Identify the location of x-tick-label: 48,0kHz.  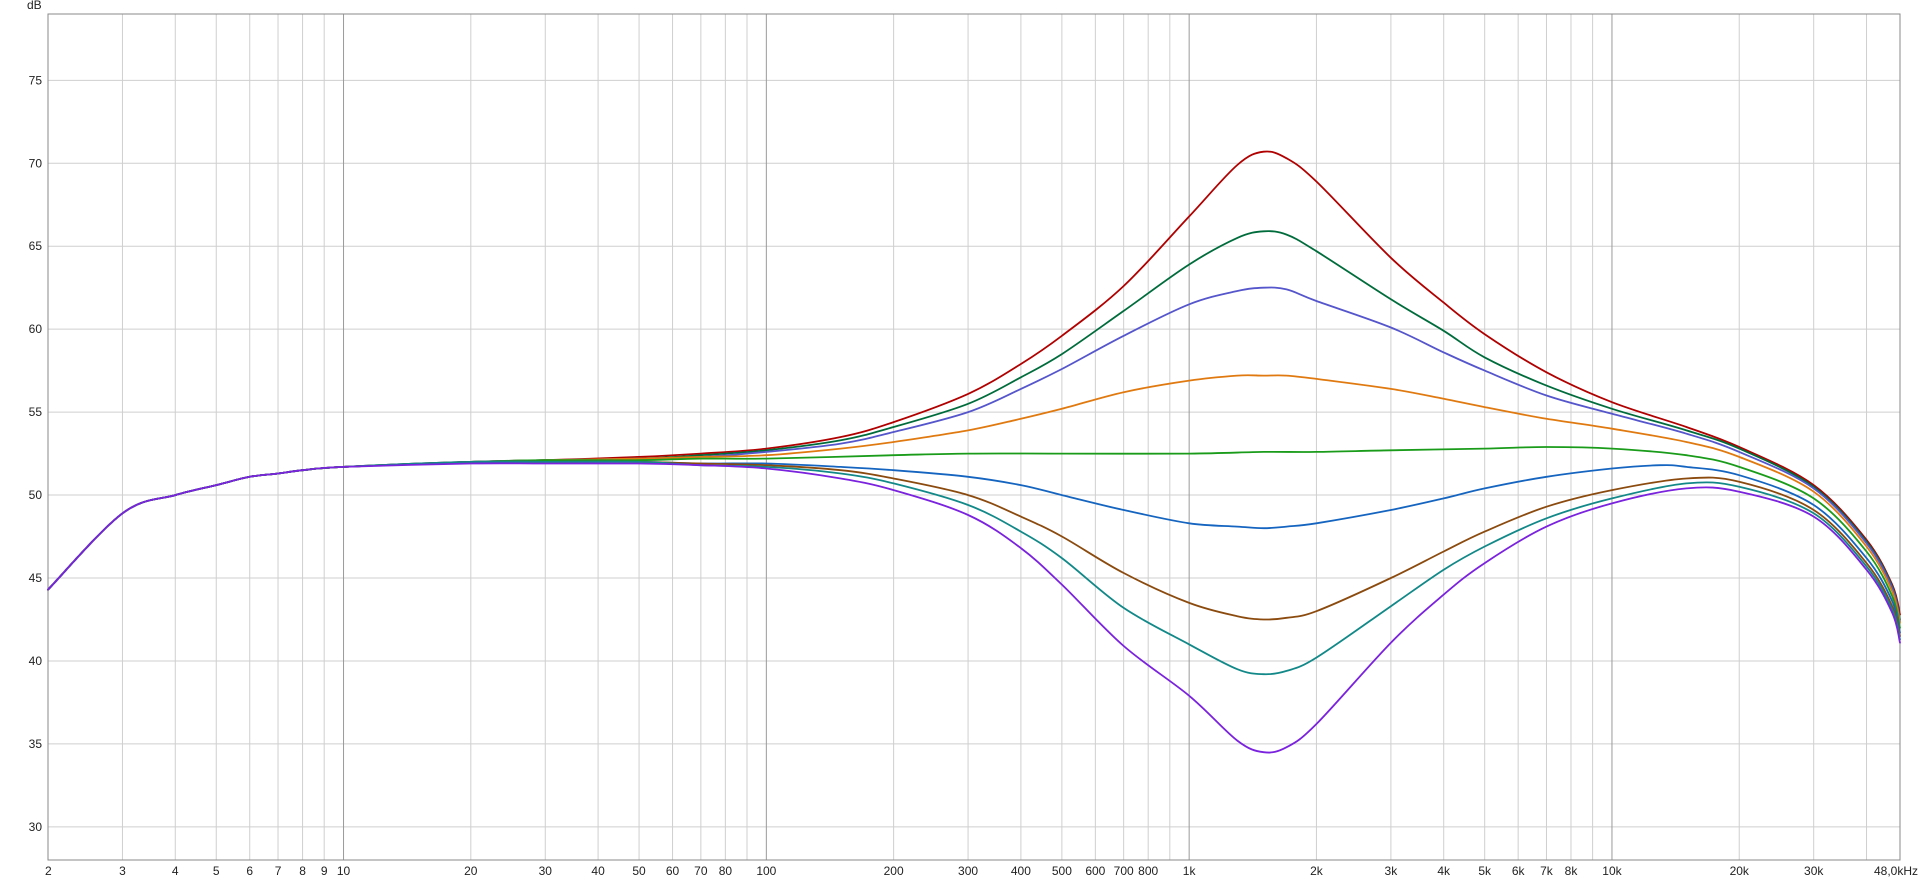
(1896, 871).